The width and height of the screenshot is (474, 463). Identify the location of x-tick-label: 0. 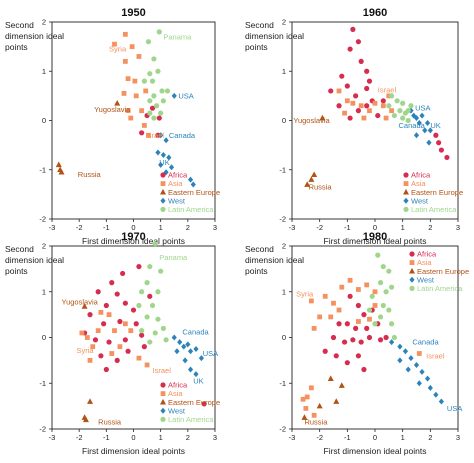
(133, 437).